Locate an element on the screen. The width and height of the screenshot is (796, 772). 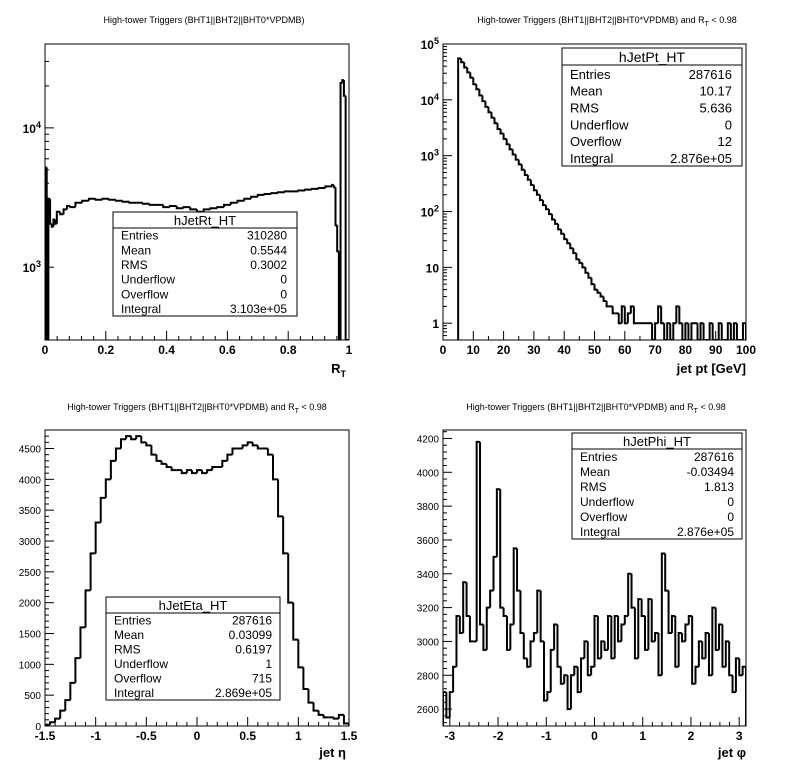
stats-row-value: 10.17 is located at coordinates (715, 91).